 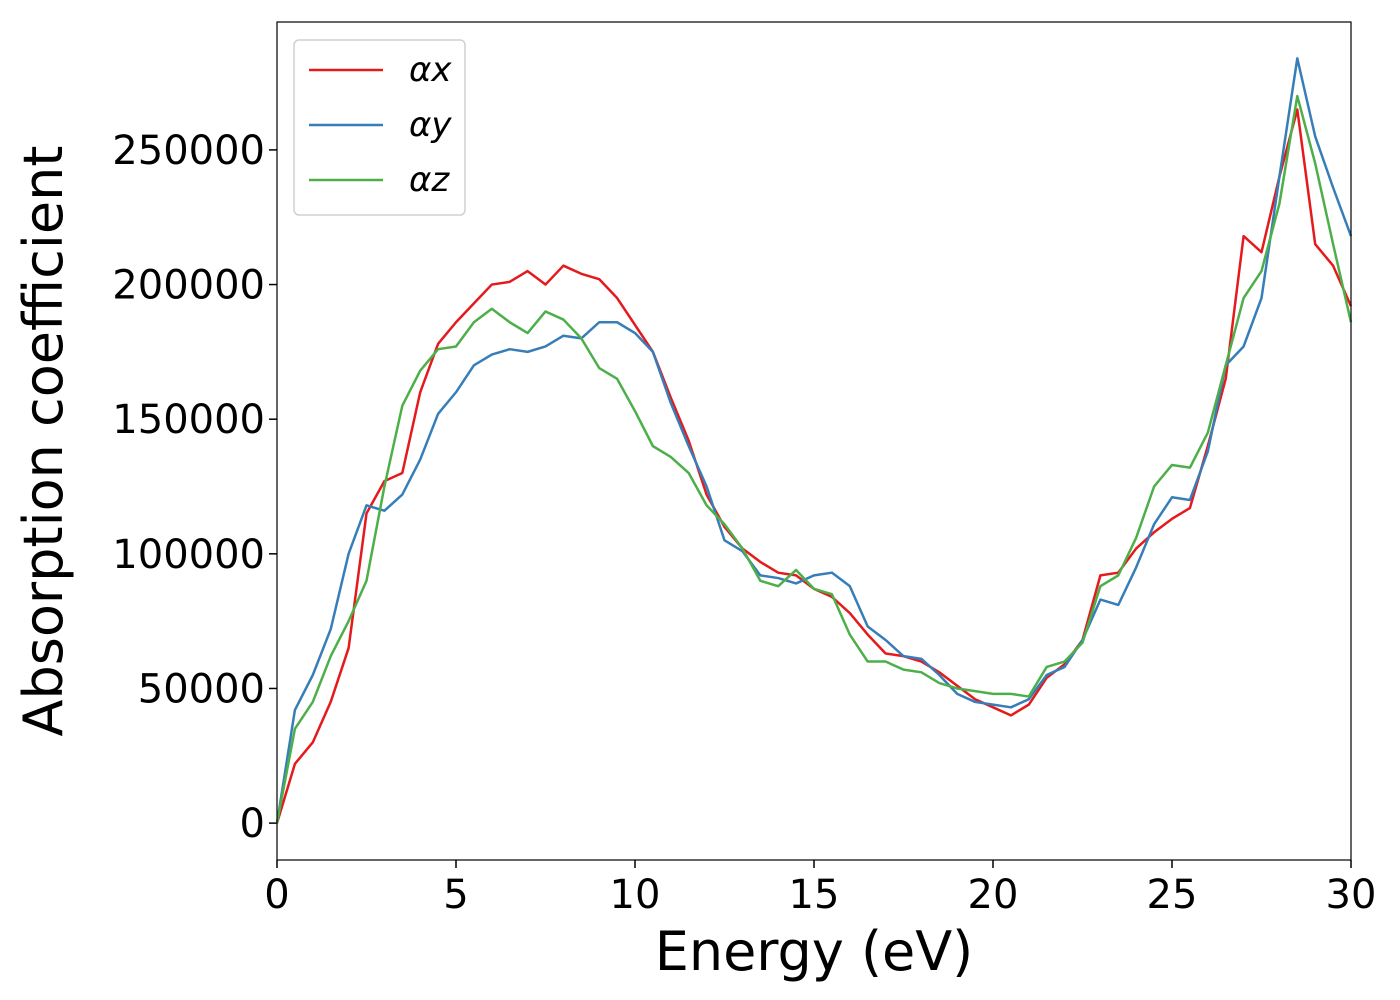 What do you see at coordinates (1172, 895) in the screenshot?
I see `x-tick-label: 25` at bounding box center [1172, 895].